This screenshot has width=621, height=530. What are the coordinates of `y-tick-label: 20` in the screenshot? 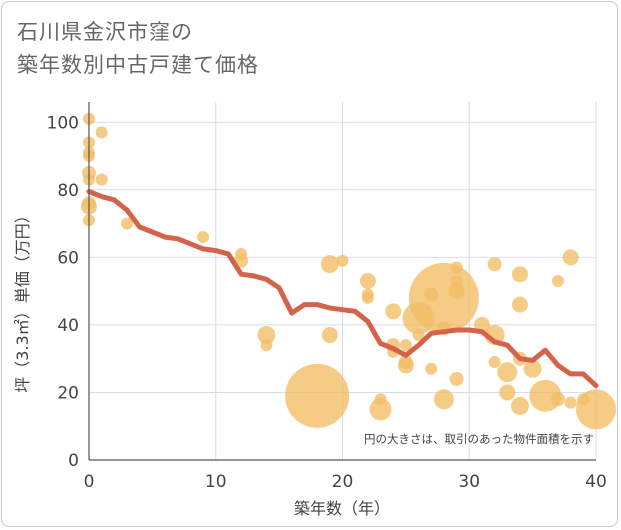 It's located at (68, 393).